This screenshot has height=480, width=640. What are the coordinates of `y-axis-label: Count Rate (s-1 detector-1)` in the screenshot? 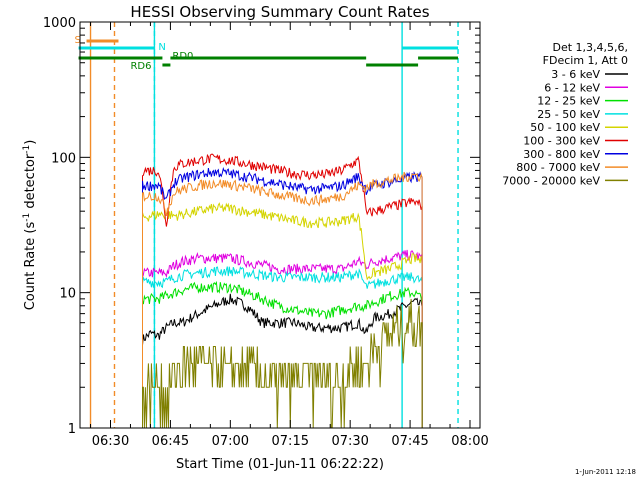 It's located at (30, 225).